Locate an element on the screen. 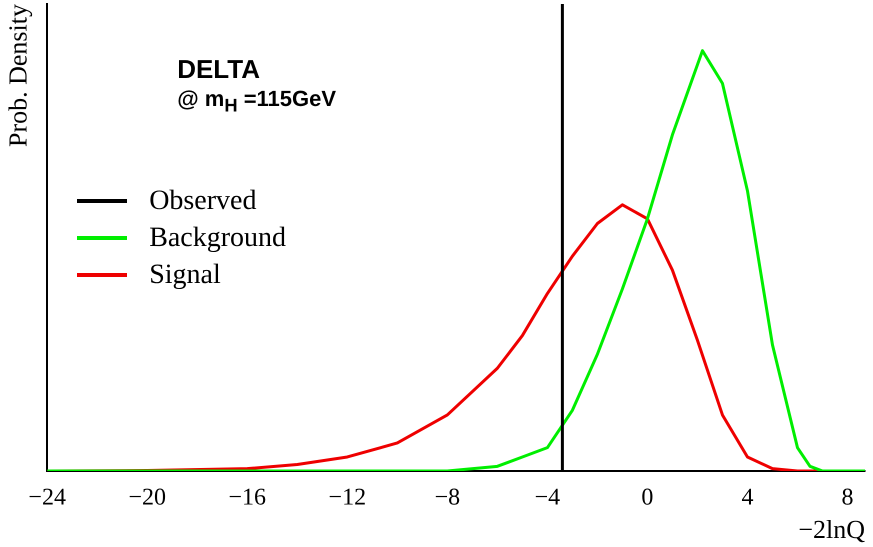 The image size is (873, 547). annotation: @ m$_{H}$ =115GeV is located at coordinates (256, 101).